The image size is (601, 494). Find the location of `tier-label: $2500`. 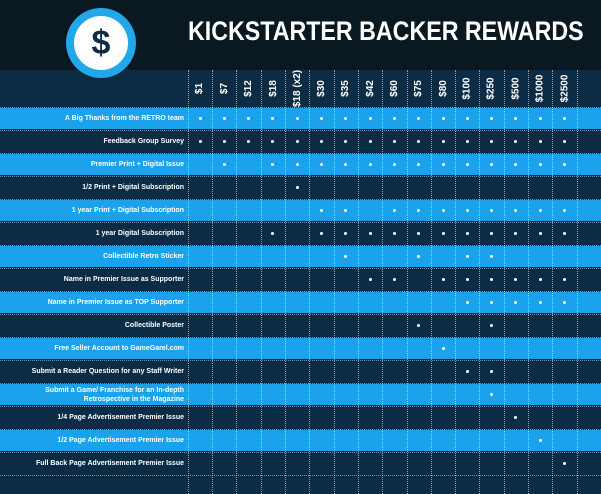

tier-label: $2500 is located at coordinates (564, 88).